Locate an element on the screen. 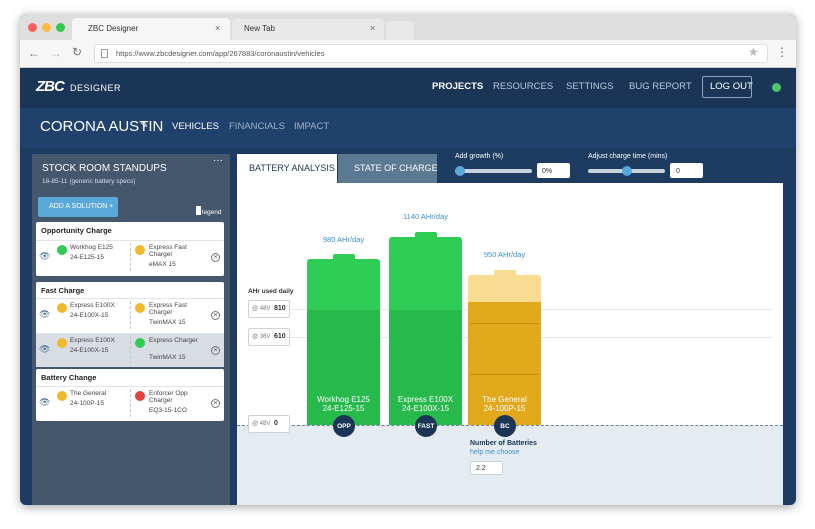  charge-handle is located at coordinates (627, 171).